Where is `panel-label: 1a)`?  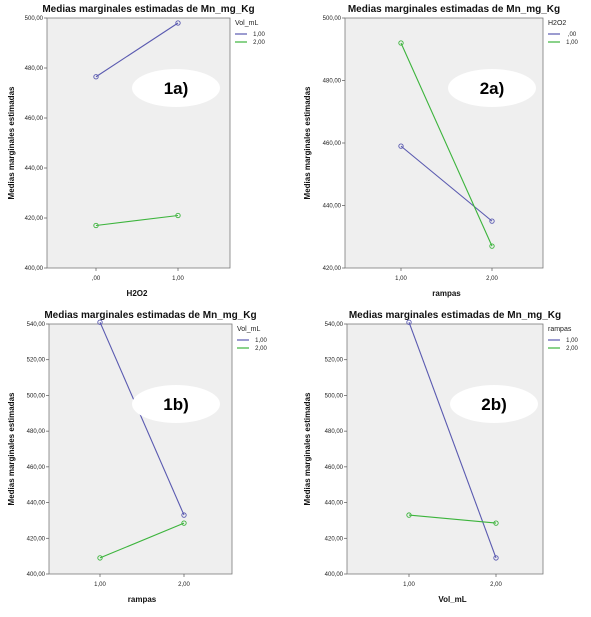
panel-label: 1a) is located at coordinates (176, 88).